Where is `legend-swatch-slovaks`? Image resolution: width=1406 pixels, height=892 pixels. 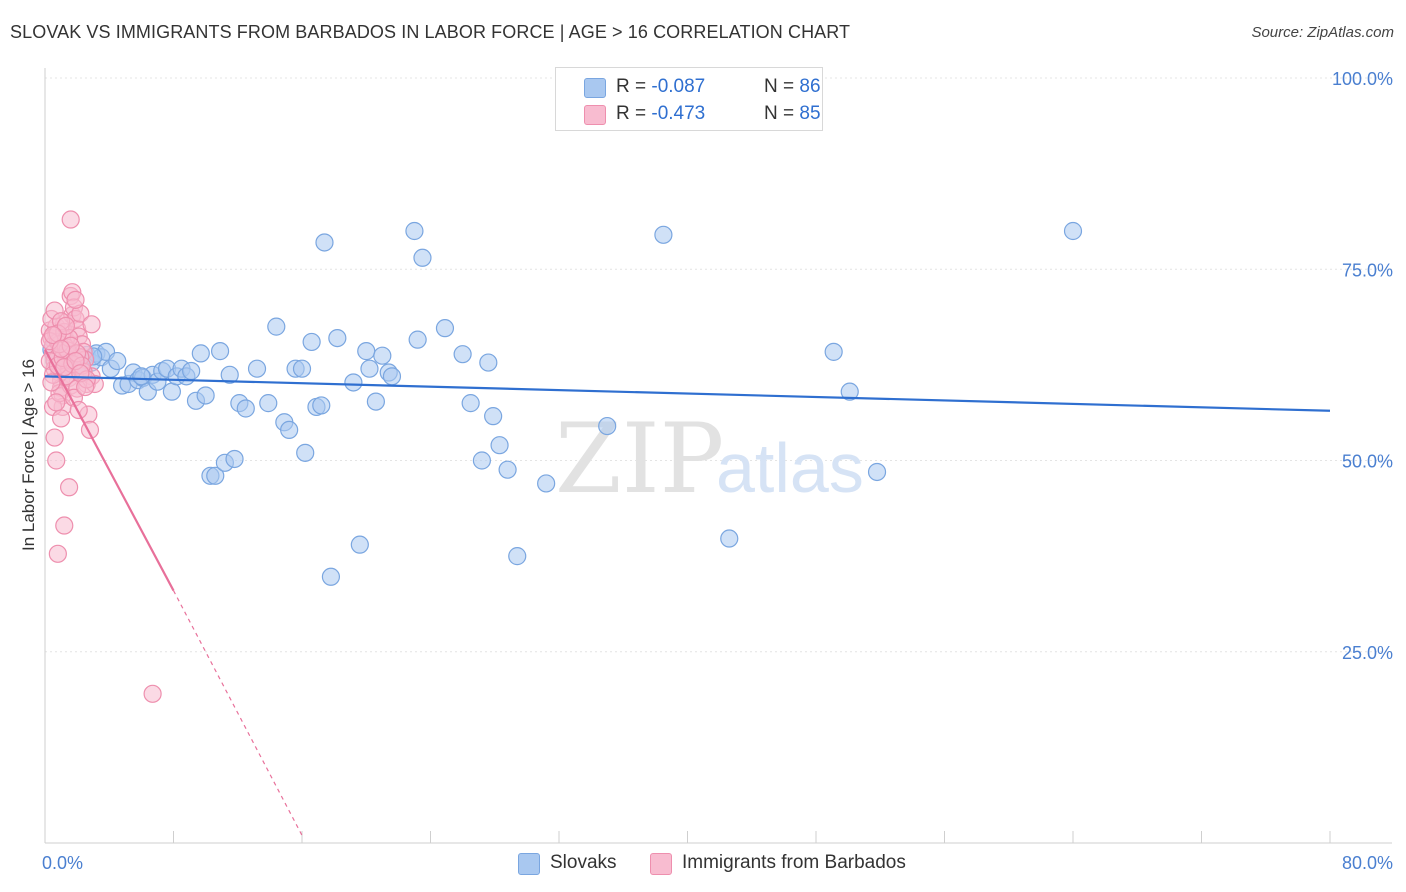 legend-swatch-slovaks is located at coordinates (595, 88).